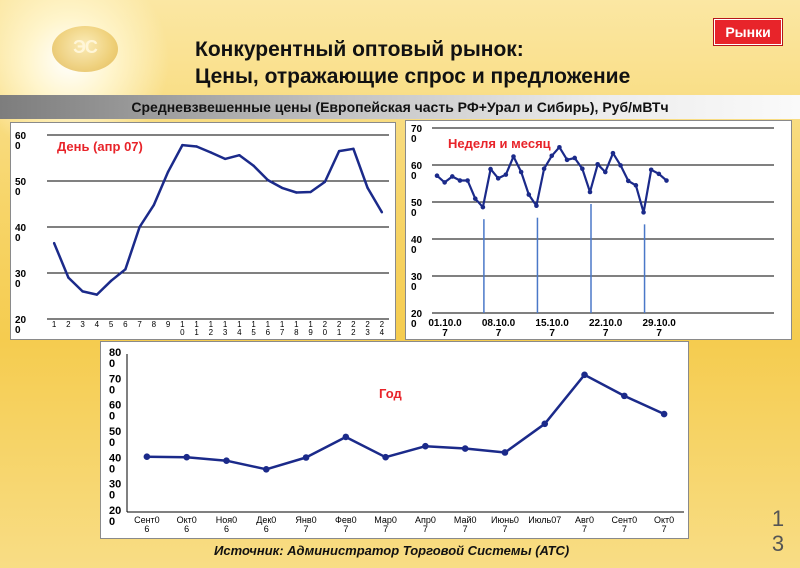 This screenshot has width=800, height=568. I want to click on x-tick-label: Сент0 7, so click(625, 524).